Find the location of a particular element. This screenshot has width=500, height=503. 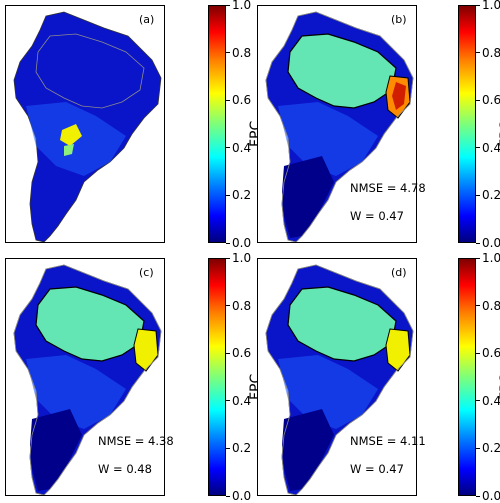

nmse-text: NMSE = 4.78 is located at coordinates (388, 188).